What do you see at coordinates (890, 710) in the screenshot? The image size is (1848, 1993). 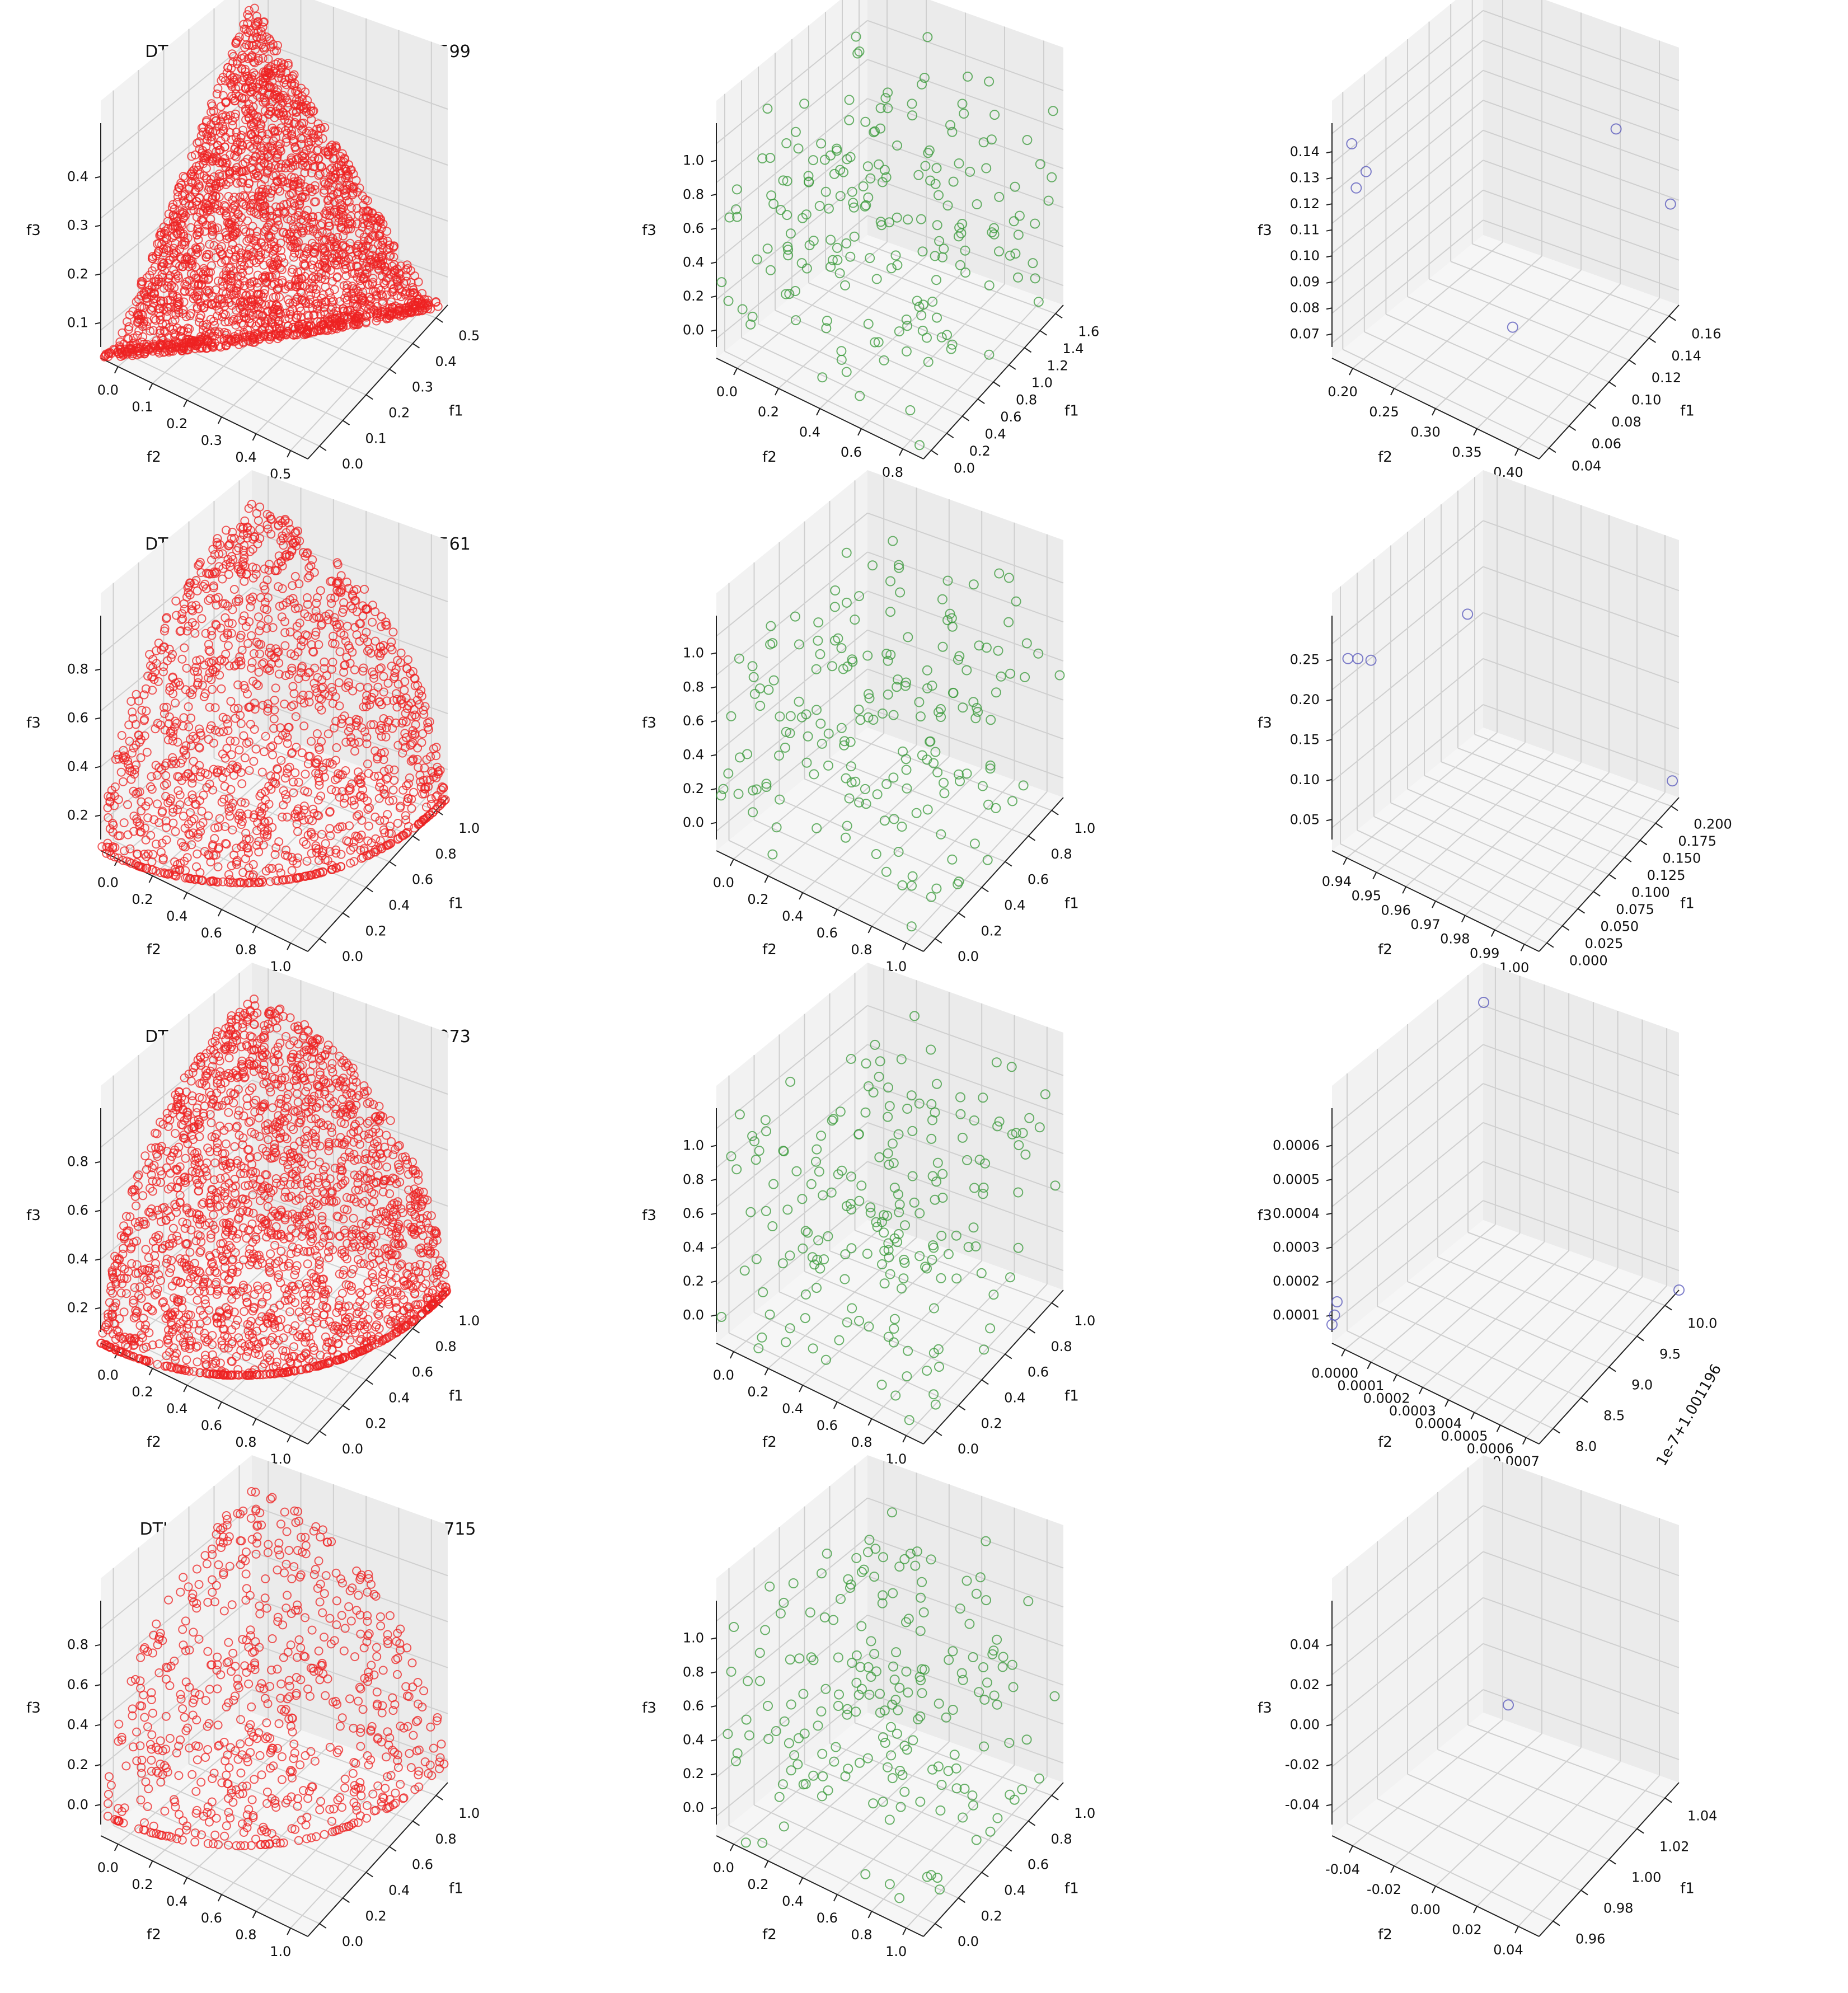 I see `grid-lines` at bounding box center [890, 710].